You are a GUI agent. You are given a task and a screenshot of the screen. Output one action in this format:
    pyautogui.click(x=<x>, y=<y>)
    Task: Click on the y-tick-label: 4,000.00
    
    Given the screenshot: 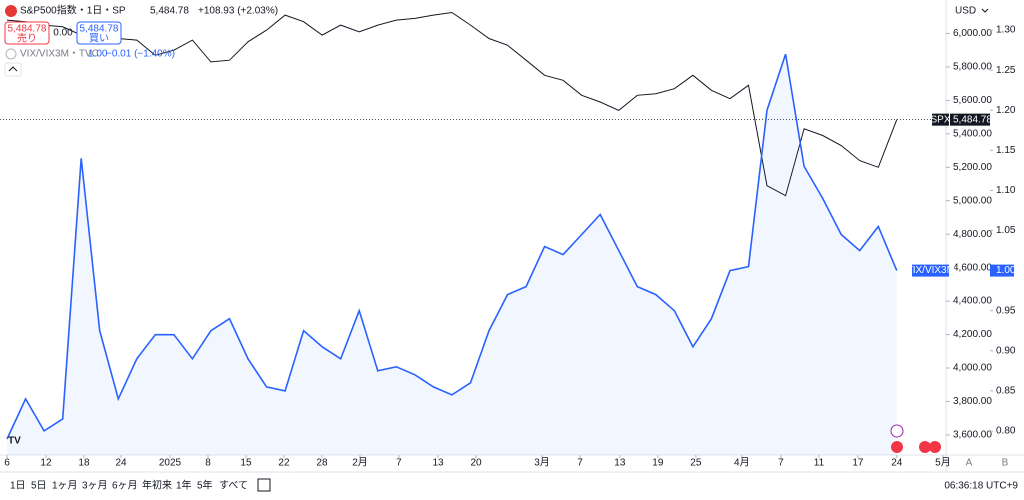 What is the action you would take?
    pyautogui.click(x=972, y=368)
    